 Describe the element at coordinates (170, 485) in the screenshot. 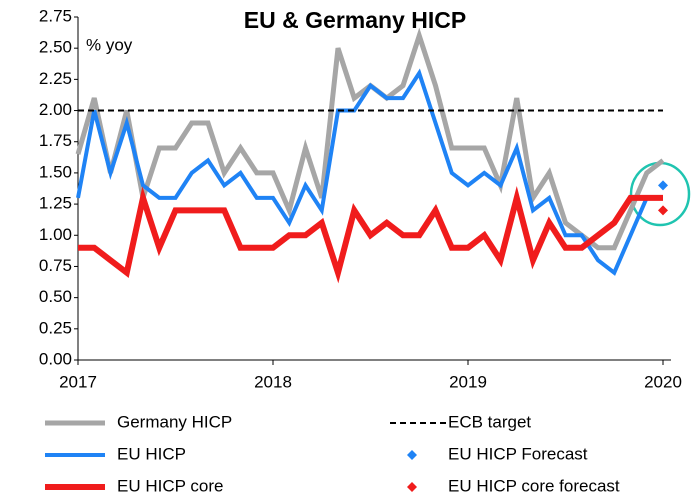

I see `legend-label: EU HICP core` at that location.